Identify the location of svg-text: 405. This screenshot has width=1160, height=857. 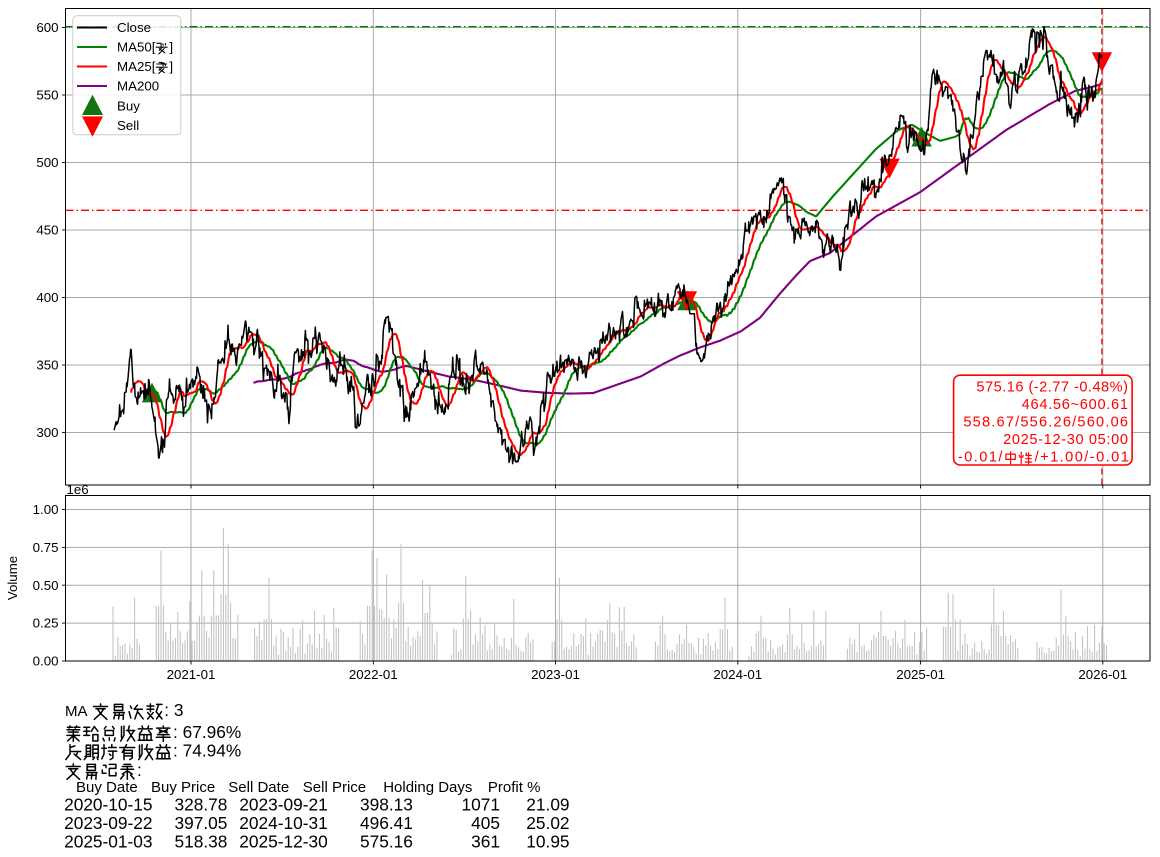
(485, 823).